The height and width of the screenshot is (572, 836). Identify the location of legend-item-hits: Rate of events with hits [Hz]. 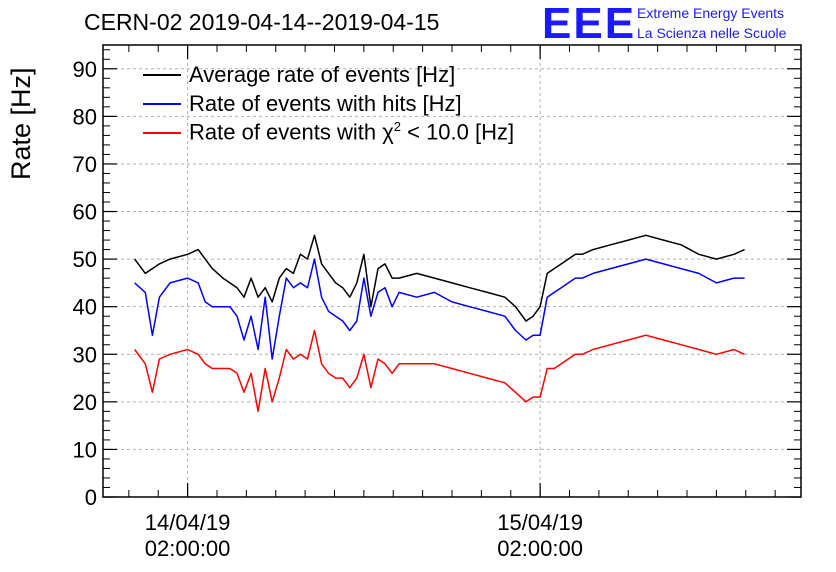
(328, 103).